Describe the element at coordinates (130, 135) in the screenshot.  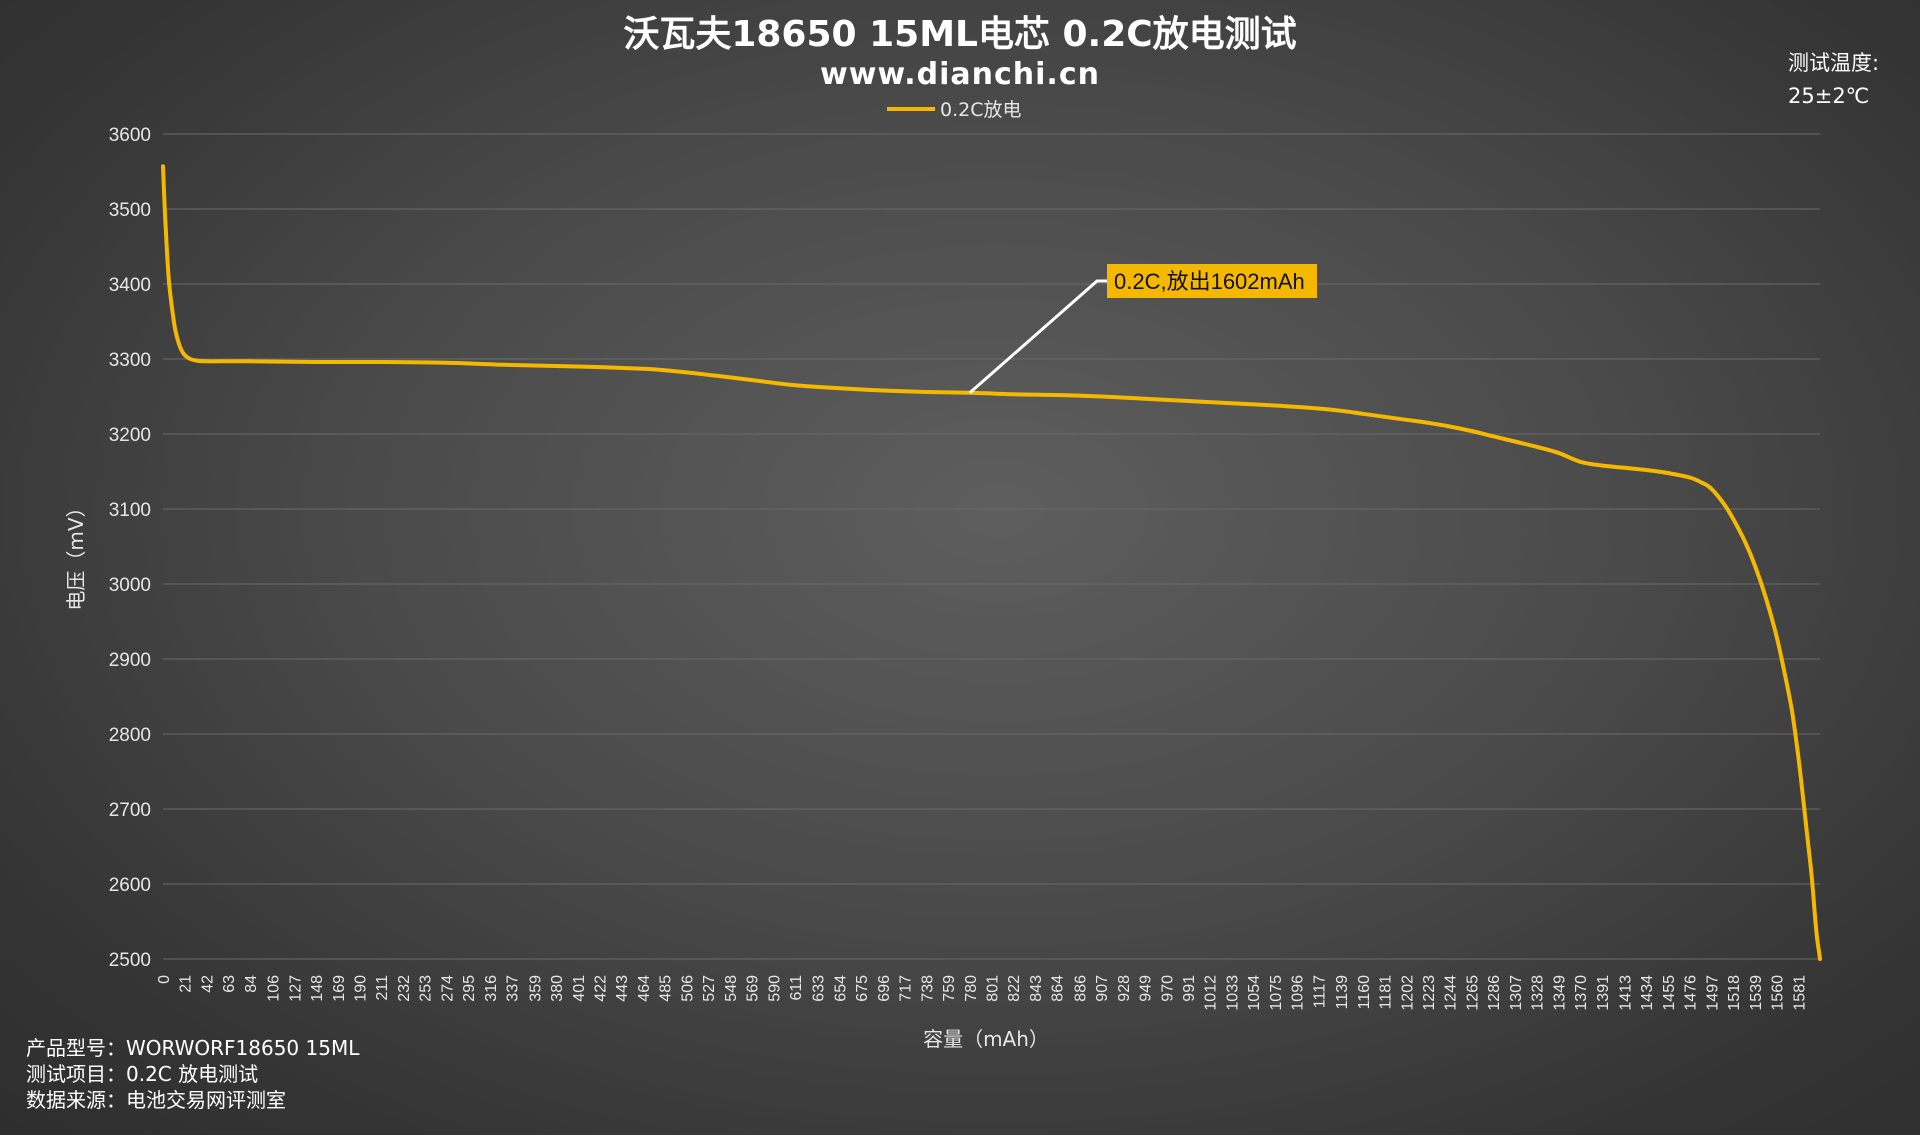
I see `y-tick-label: 3600` at that location.